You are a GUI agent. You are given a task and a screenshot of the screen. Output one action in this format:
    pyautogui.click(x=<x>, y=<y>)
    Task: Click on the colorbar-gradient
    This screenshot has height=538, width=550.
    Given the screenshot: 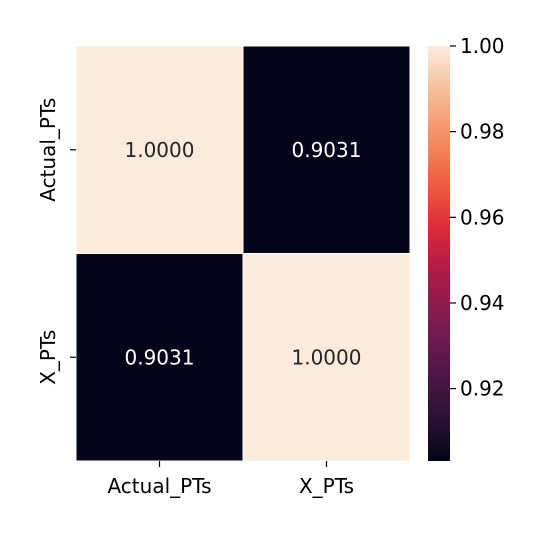 What is the action you would take?
    pyautogui.click(x=439, y=253)
    